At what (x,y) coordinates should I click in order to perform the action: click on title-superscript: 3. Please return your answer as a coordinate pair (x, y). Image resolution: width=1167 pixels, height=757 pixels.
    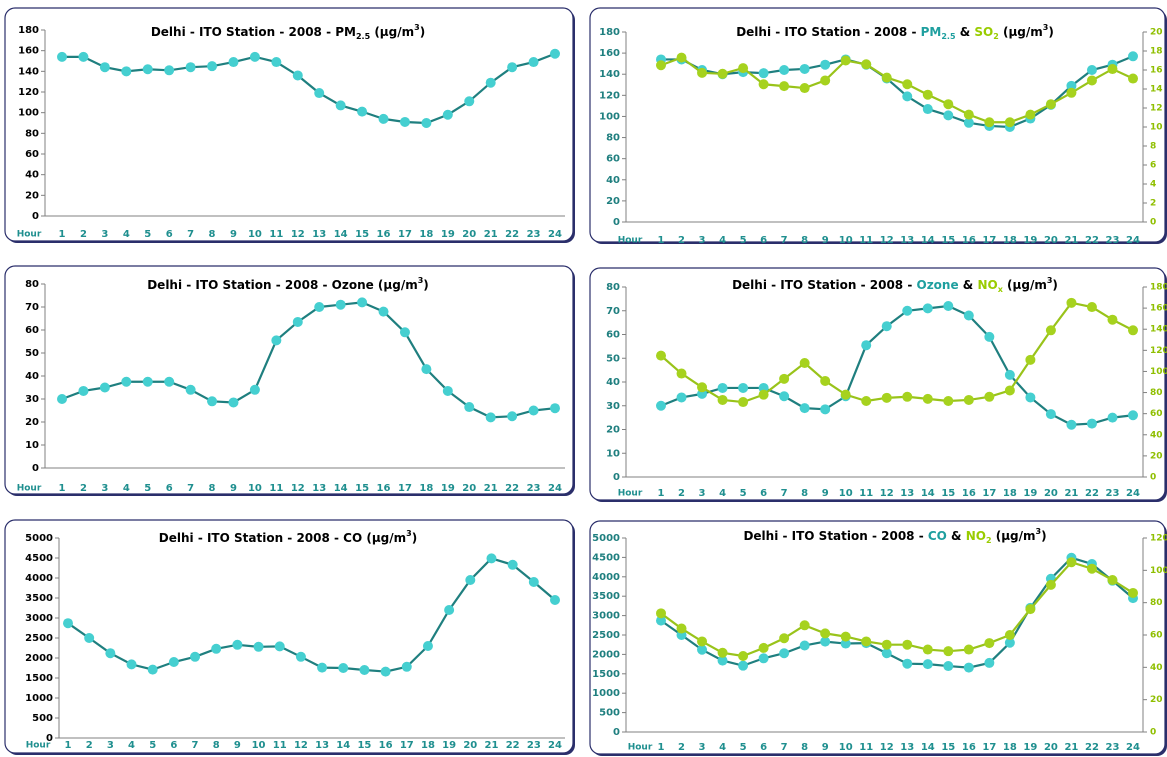
    Looking at the image, I should click on (417, 27).